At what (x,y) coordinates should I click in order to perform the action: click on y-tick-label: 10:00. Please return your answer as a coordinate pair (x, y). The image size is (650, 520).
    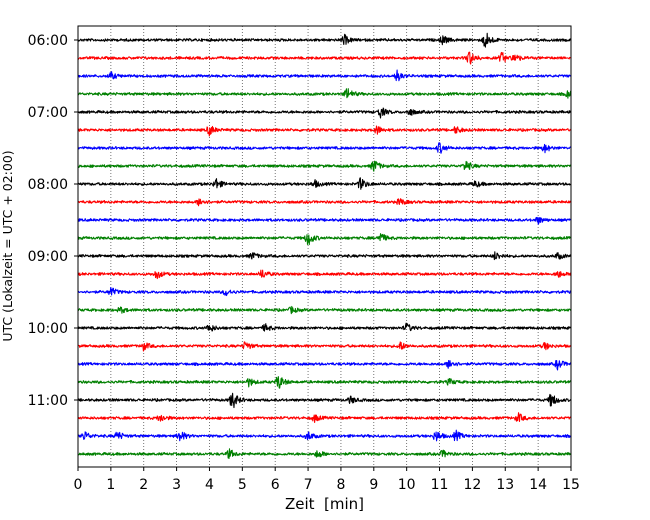
    Looking at the image, I should click on (48, 329).